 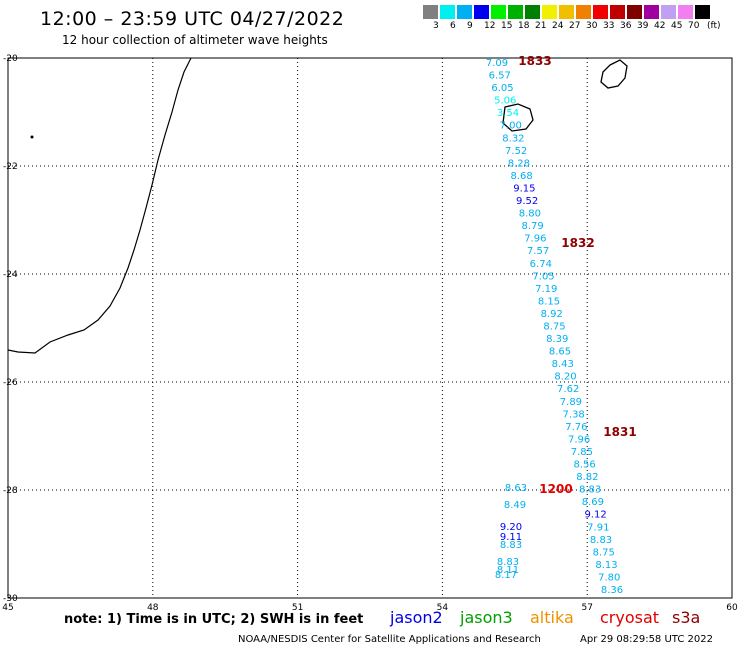 What do you see at coordinates (10, 599) in the screenshot?
I see `y-tick-label: -30` at bounding box center [10, 599].